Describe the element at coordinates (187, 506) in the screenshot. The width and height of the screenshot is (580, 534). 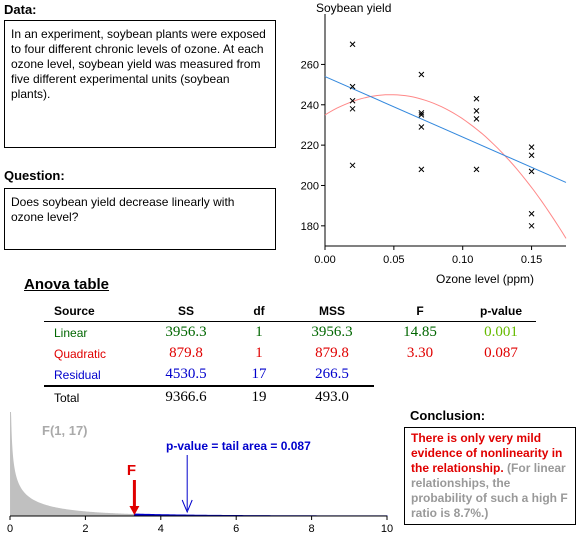
I see `annotation-arrow-head` at that location.